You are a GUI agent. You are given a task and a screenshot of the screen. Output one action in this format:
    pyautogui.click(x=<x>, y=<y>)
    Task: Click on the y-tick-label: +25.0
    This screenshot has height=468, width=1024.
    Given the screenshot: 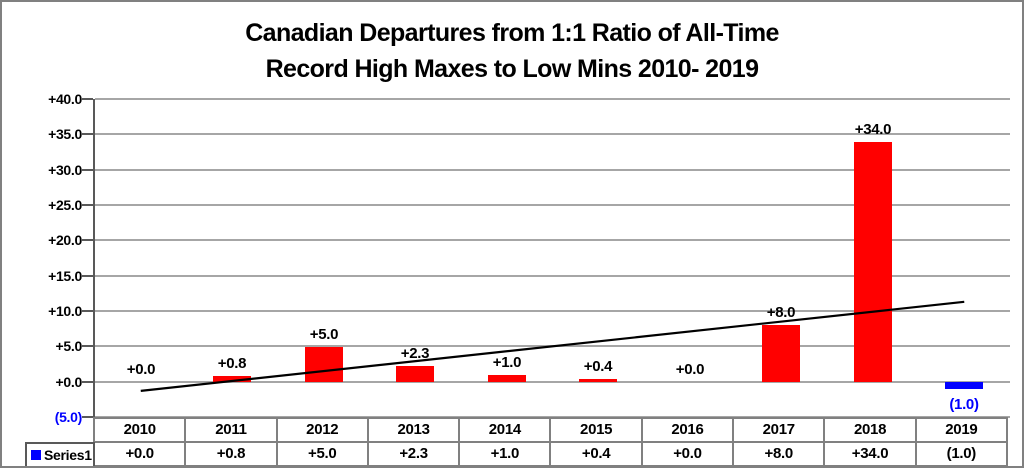 What is the action you would take?
    pyautogui.click(x=65, y=205)
    